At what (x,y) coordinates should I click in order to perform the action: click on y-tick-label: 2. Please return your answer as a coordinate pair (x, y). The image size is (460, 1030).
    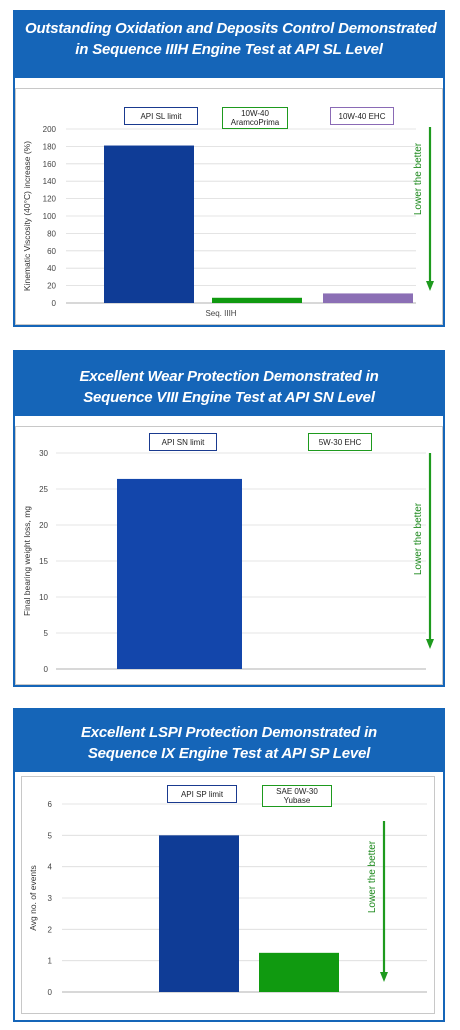
    Looking at the image, I should click on (50, 929).